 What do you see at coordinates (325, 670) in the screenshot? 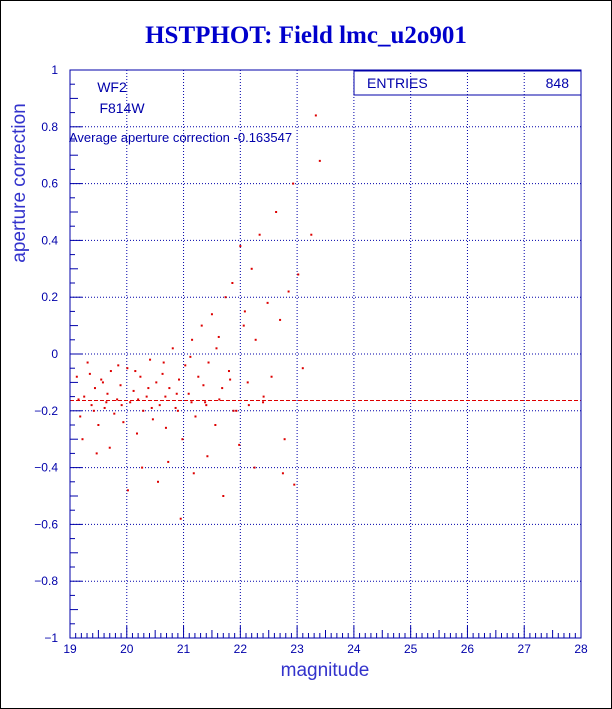
I see `x-axis-label: magnitude` at bounding box center [325, 670].